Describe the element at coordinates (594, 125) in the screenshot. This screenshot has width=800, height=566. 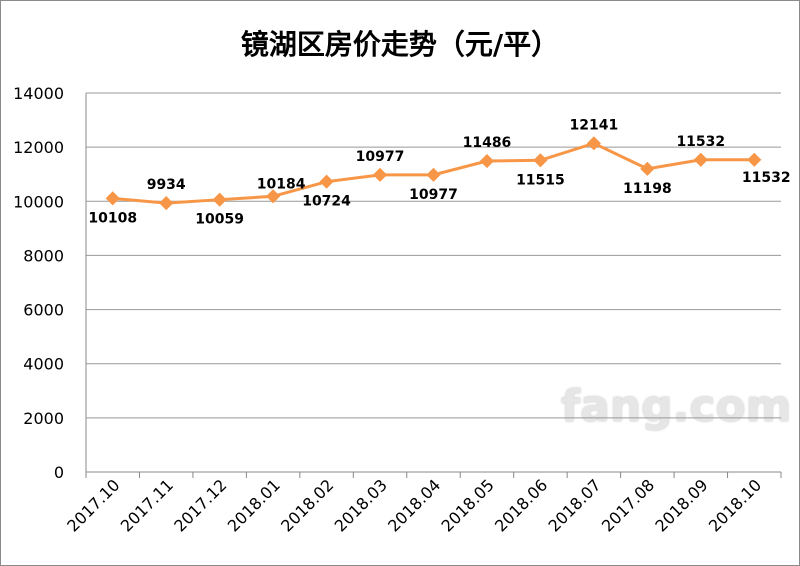
I see `data-label: 12141` at that location.